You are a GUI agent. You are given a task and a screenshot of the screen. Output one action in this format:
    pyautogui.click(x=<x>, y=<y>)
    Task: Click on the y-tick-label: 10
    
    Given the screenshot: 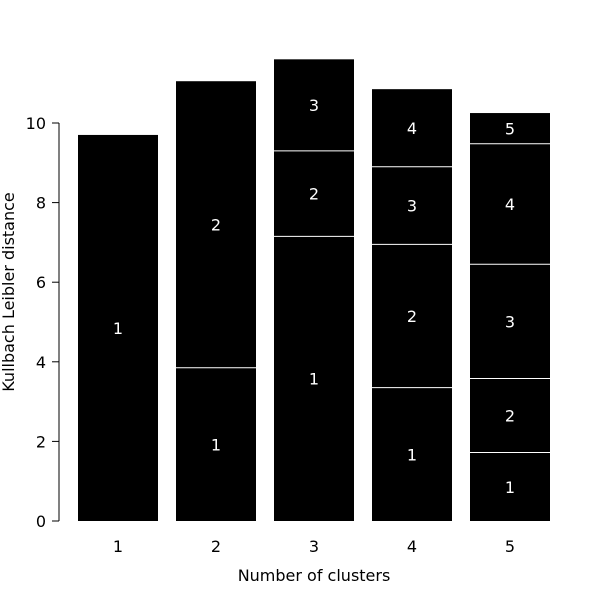 What is the action you would take?
    pyautogui.click(x=36, y=123)
    